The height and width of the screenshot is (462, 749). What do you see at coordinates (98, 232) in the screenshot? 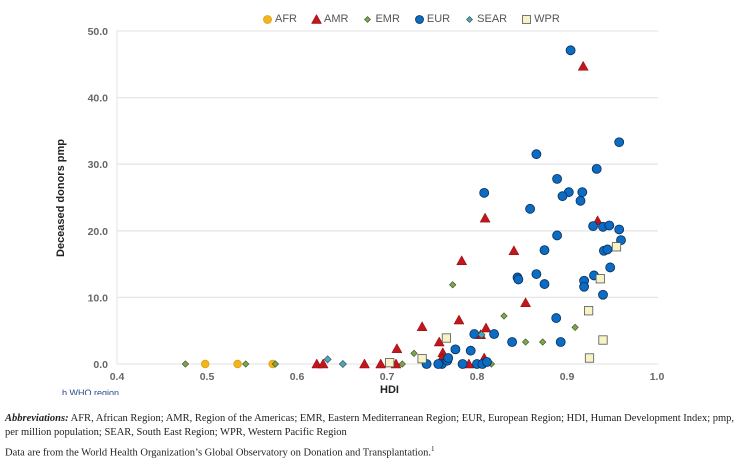
I see `y-tick-label: 20.0` at bounding box center [98, 232].